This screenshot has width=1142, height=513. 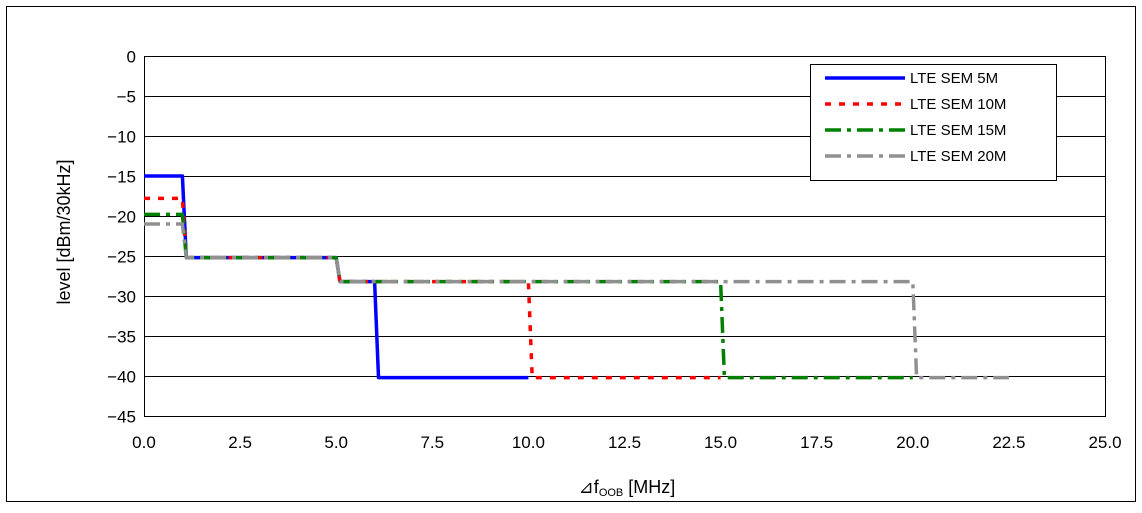 What do you see at coordinates (958, 156) in the screenshot?
I see `legend-label-4: LTE SEM 20M` at bounding box center [958, 156].